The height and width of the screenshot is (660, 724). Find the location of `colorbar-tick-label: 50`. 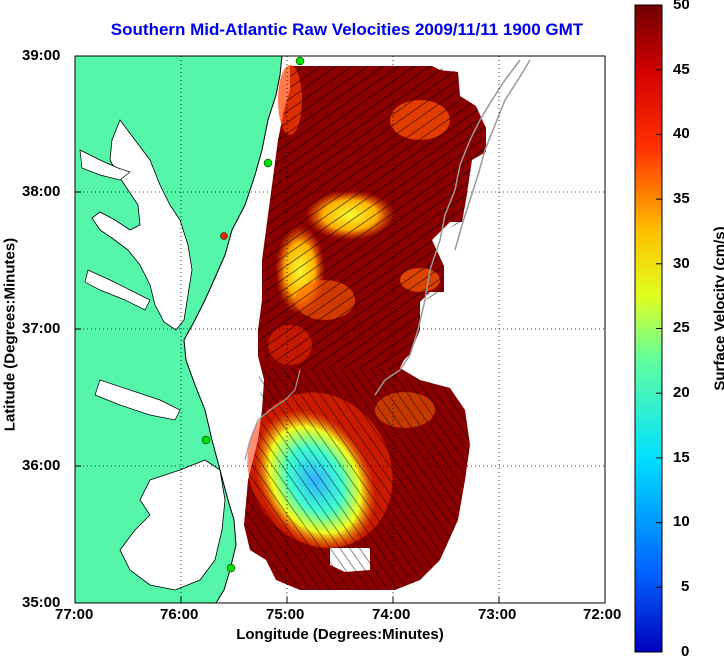

colorbar-tick-label: 50 is located at coordinates (681, 6).